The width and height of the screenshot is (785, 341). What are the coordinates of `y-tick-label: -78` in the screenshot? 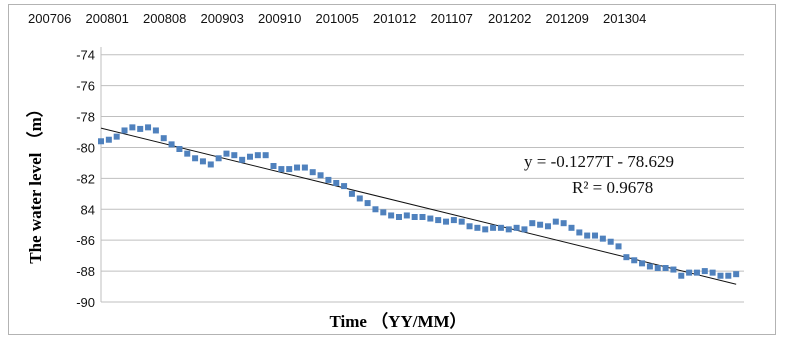 It's located at (85, 117).